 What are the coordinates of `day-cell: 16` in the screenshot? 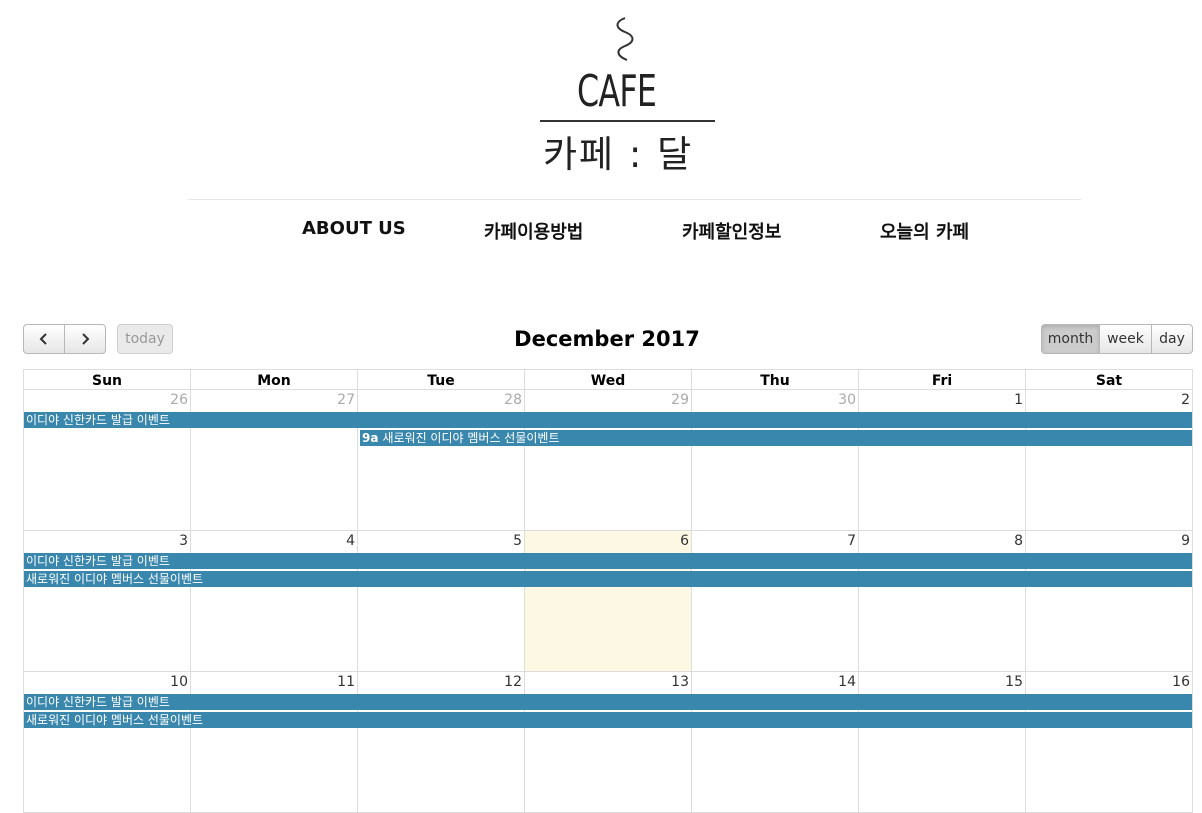 It's located at (1109, 742).